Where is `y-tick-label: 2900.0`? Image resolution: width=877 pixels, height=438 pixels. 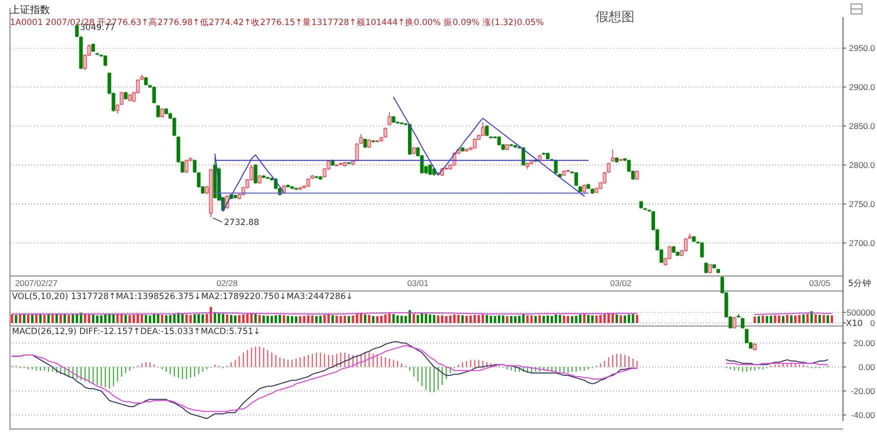
y-tick-label: 2900.0 is located at coordinates (862, 87).